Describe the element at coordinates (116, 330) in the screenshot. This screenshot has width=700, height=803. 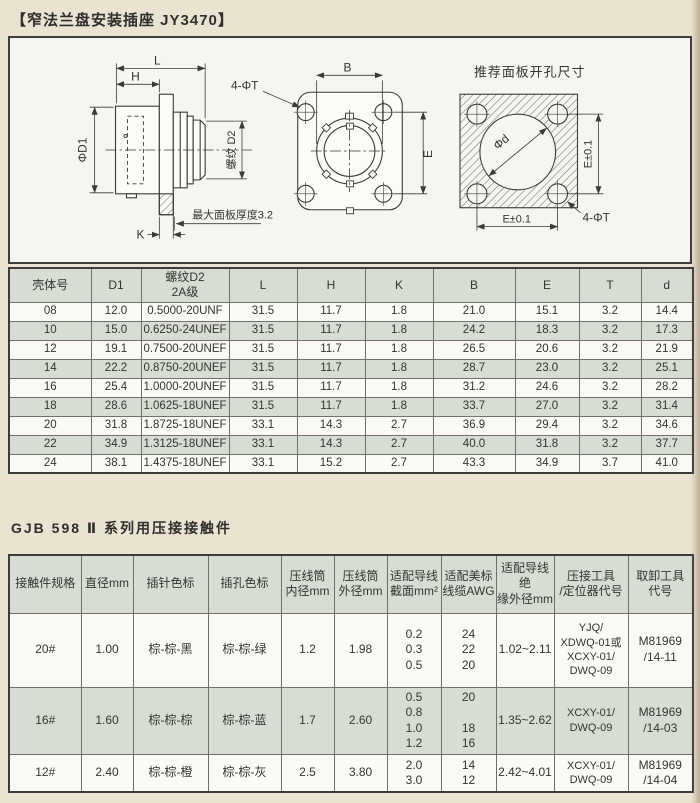
I see `table-cell: 15.0` at that location.